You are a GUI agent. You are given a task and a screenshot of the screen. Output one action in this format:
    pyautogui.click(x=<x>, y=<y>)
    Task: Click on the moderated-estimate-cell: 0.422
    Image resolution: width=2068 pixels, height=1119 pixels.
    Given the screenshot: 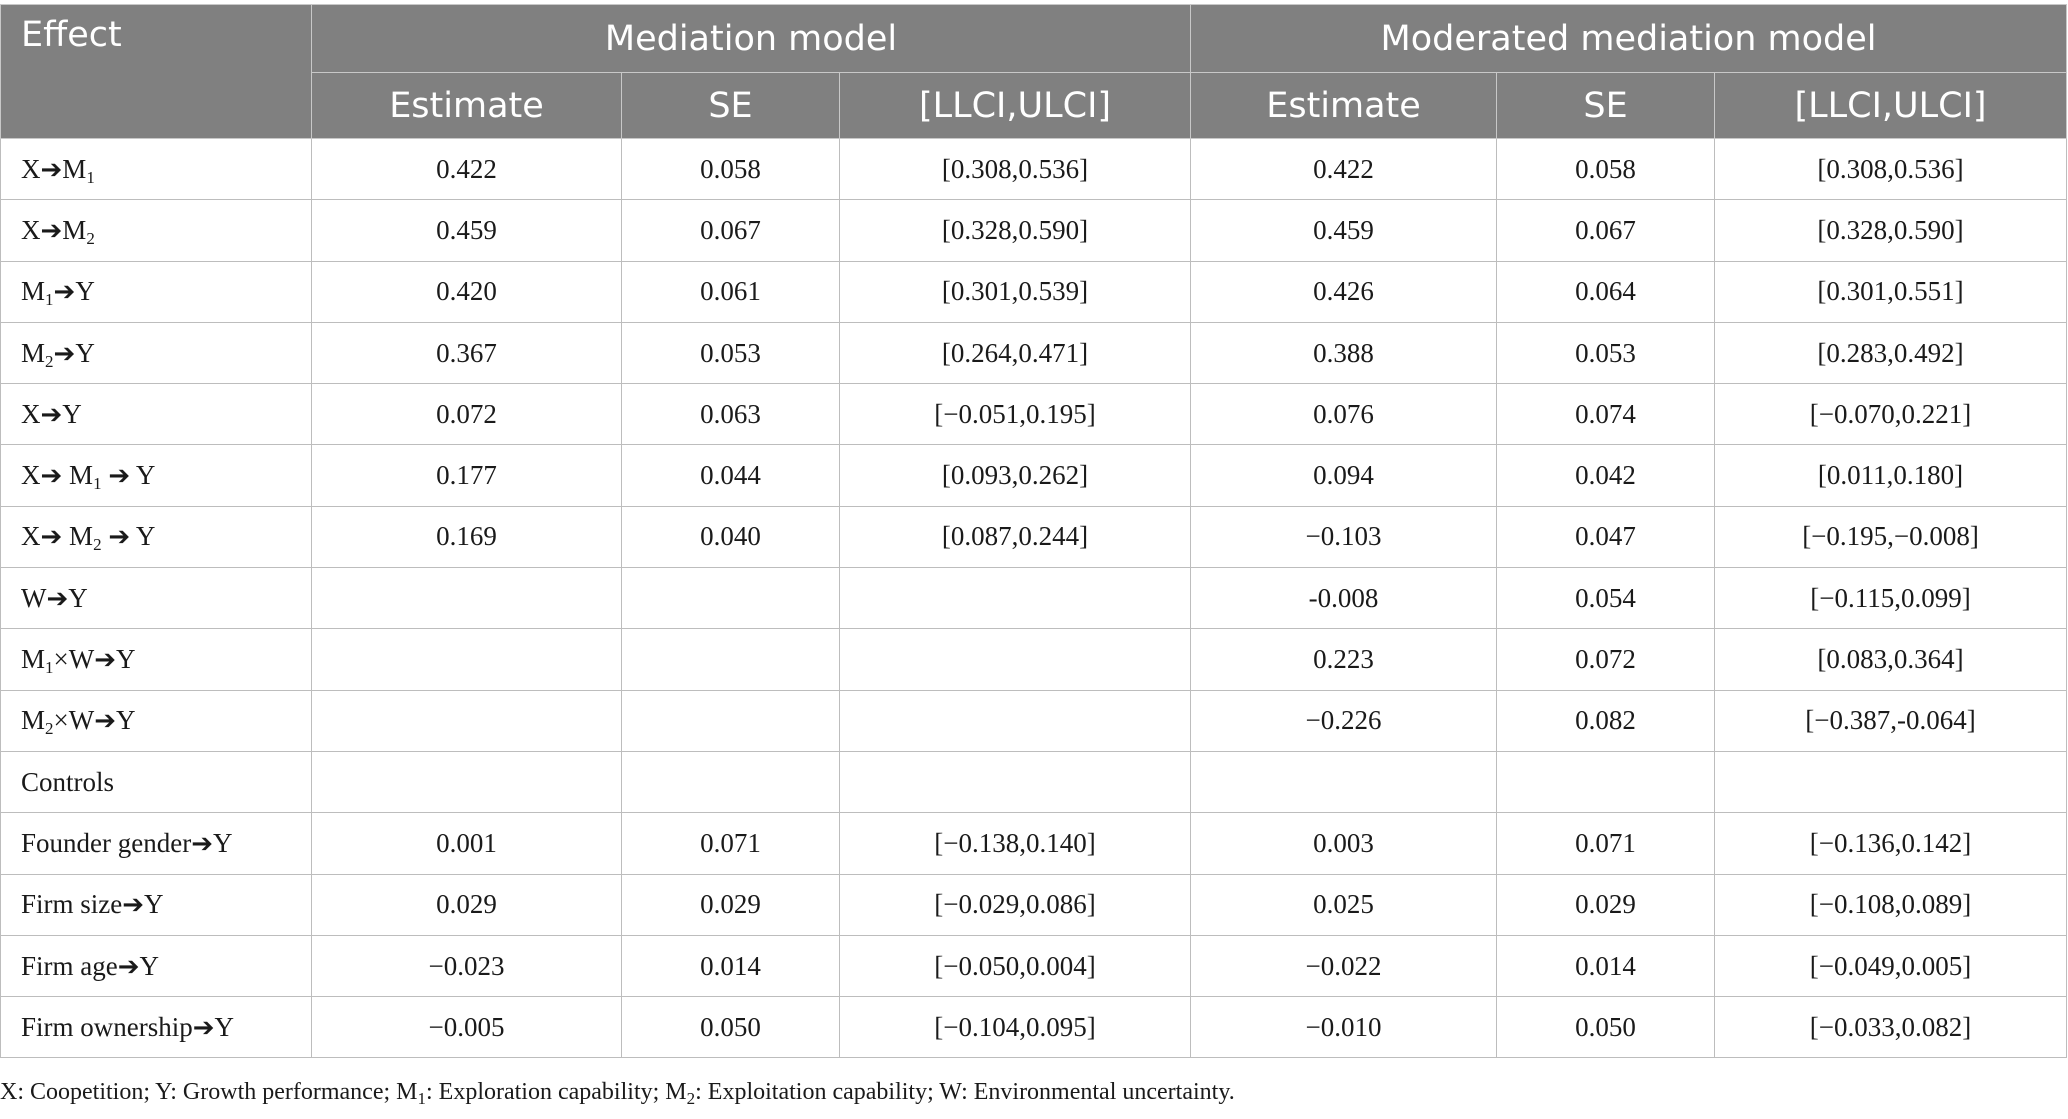 What is the action you would take?
    pyautogui.click(x=1344, y=169)
    